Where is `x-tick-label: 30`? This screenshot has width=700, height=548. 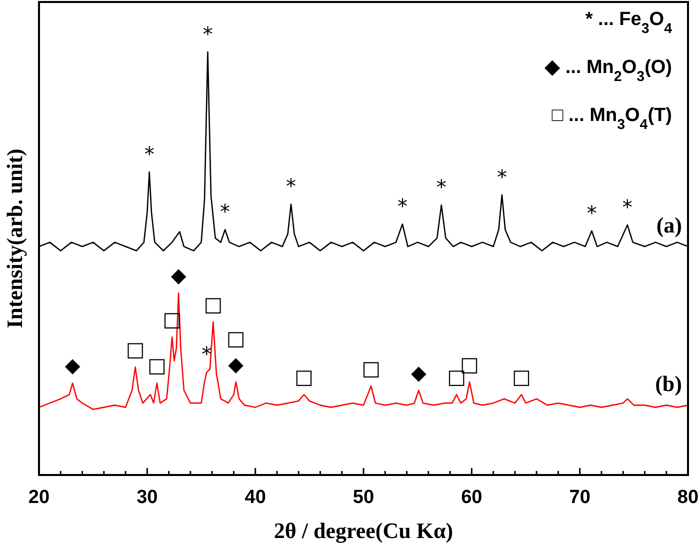
x-tick-label: 30 is located at coordinates (147, 497).